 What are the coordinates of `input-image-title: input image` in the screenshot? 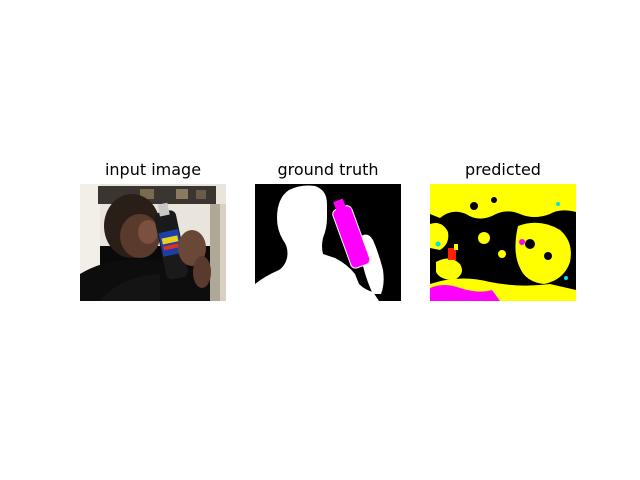 It's located at (153, 169).